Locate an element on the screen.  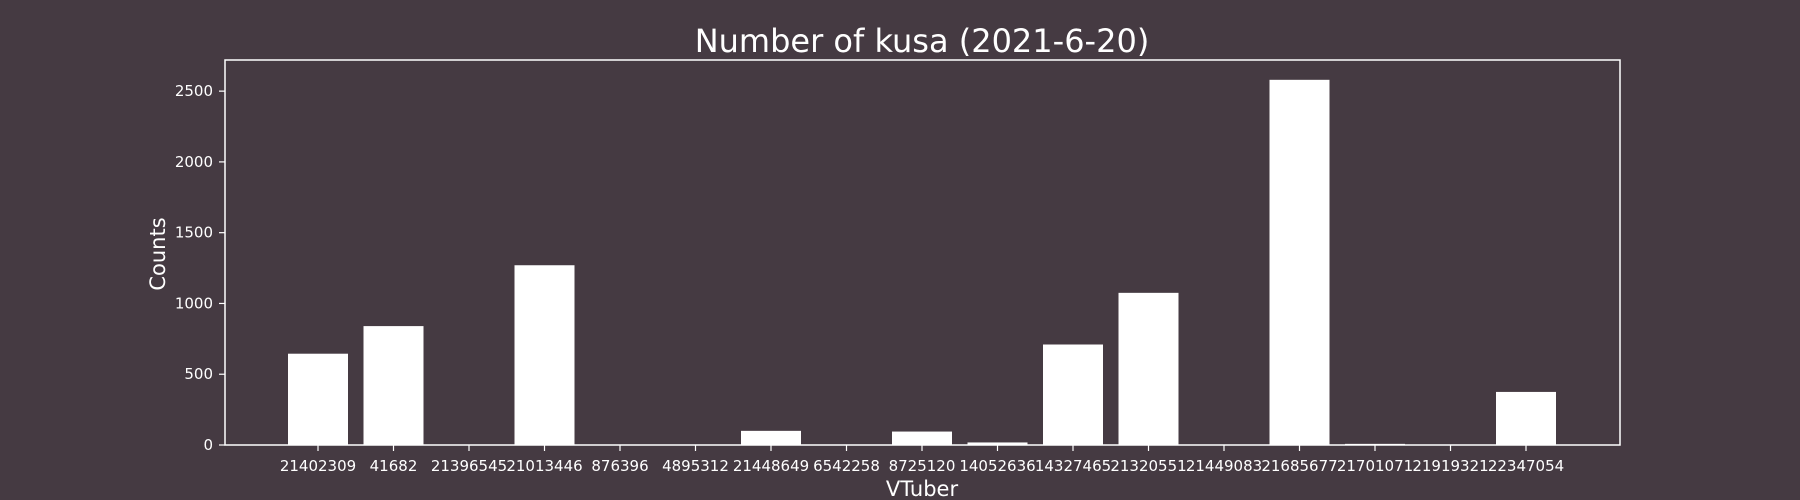
x-tick-label-21919321: 21919321 is located at coordinates (1450, 466).